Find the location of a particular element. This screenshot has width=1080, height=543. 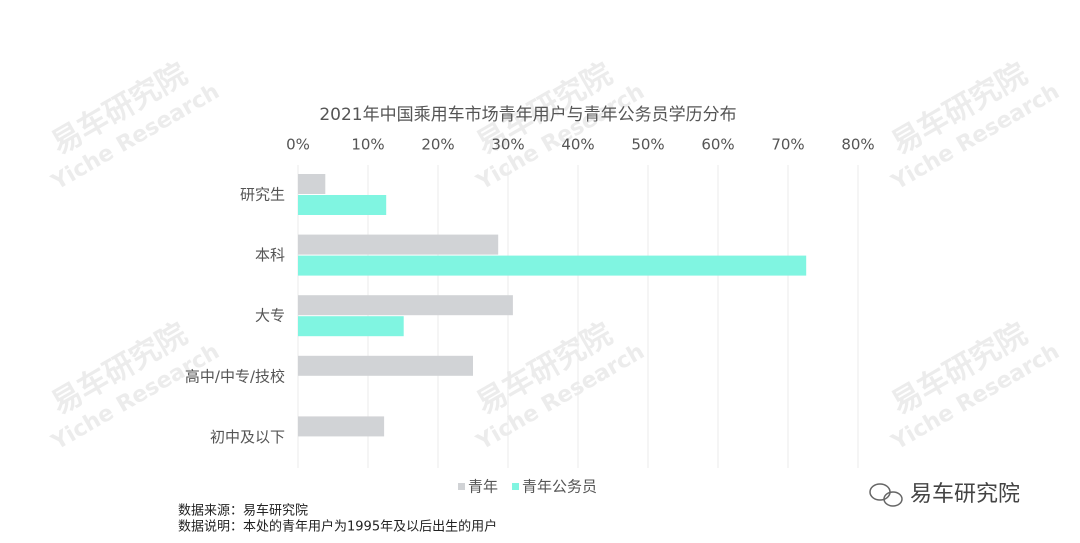

x-tick-label: 20% is located at coordinates (437, 145).